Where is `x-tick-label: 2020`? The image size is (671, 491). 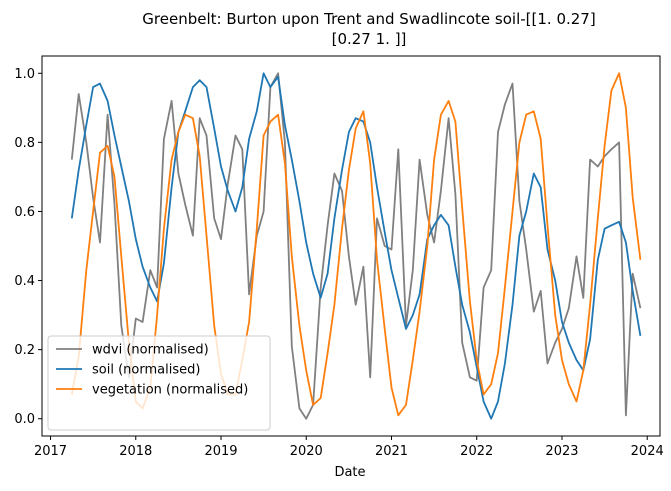
x-tick-label: 2020 is located at coordinates (306, 451).